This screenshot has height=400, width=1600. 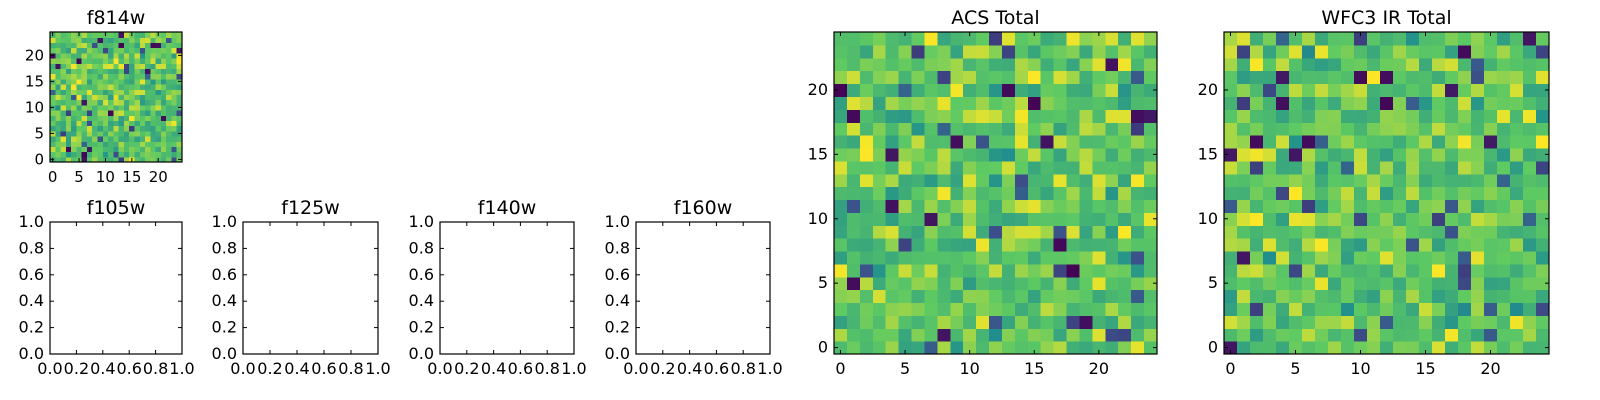 I want to click on f140w-ytick-label: 0.6, so click(x=421, y=274).